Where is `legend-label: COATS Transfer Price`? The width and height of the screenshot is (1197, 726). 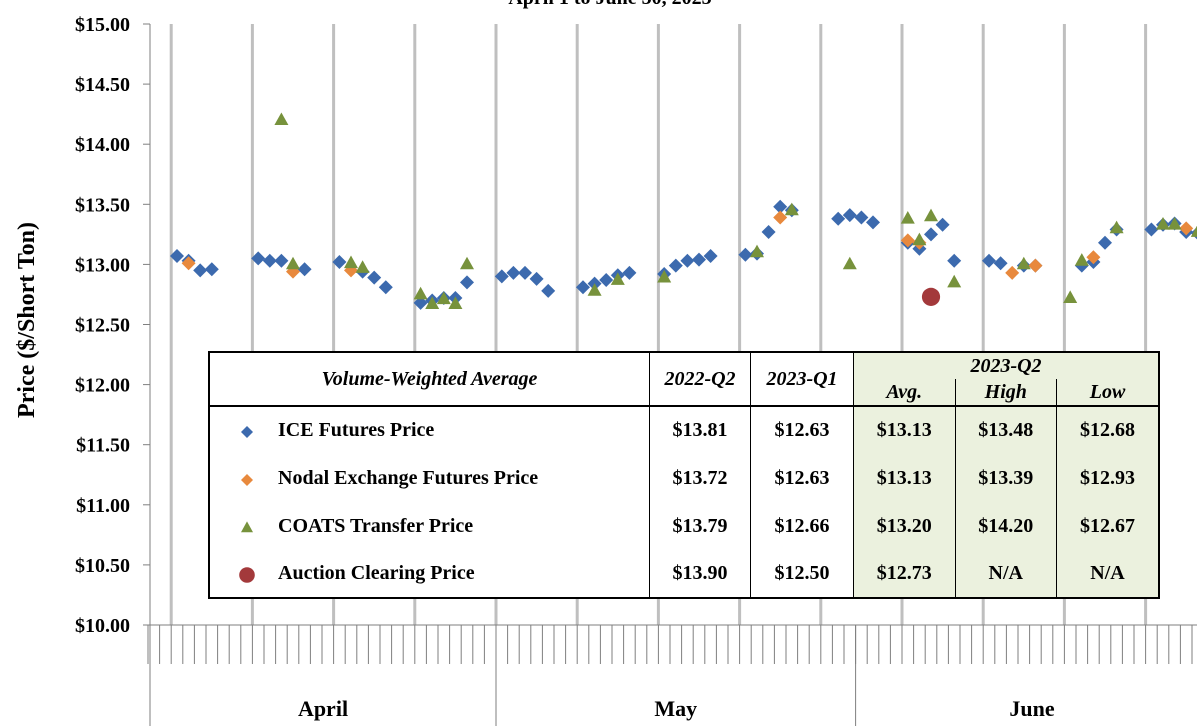 legend-label: COATS Transfer Price is located at coordinates (376, 525).